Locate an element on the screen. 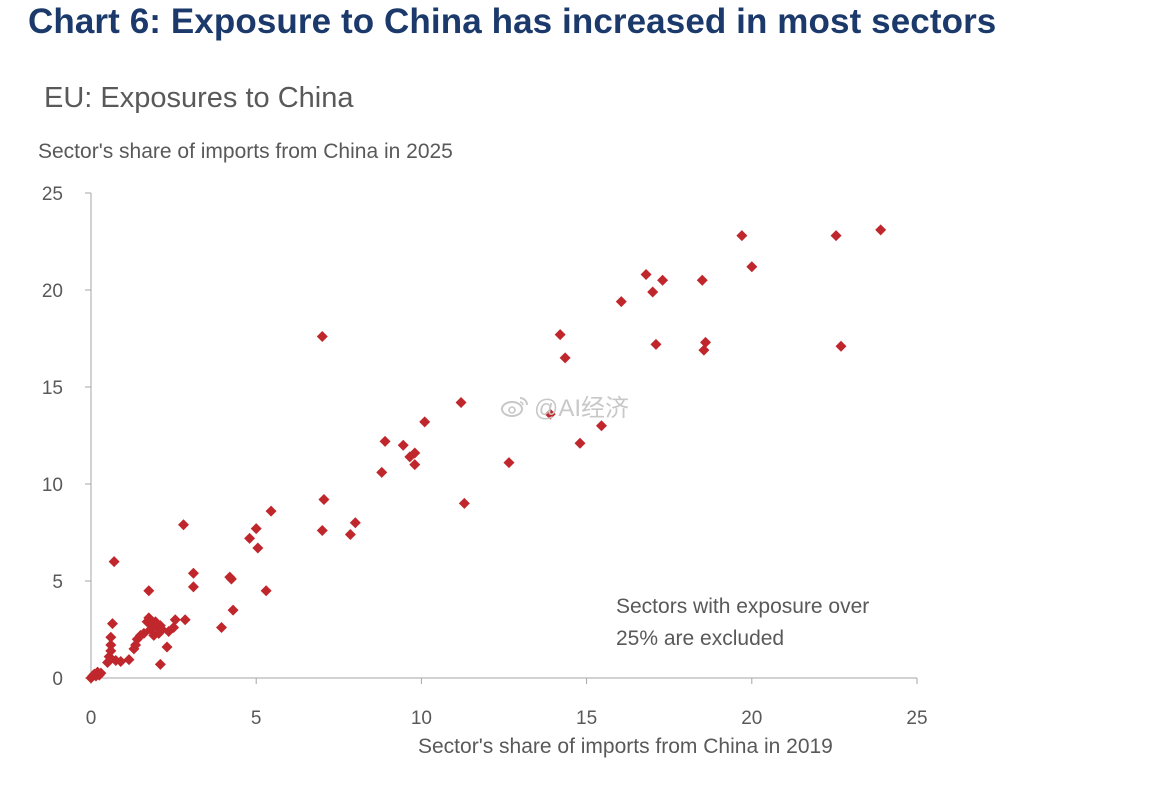 The width and height of the screenshot is (1170, 805). y-tick-label: 5 is located at coordinates (57, 582).